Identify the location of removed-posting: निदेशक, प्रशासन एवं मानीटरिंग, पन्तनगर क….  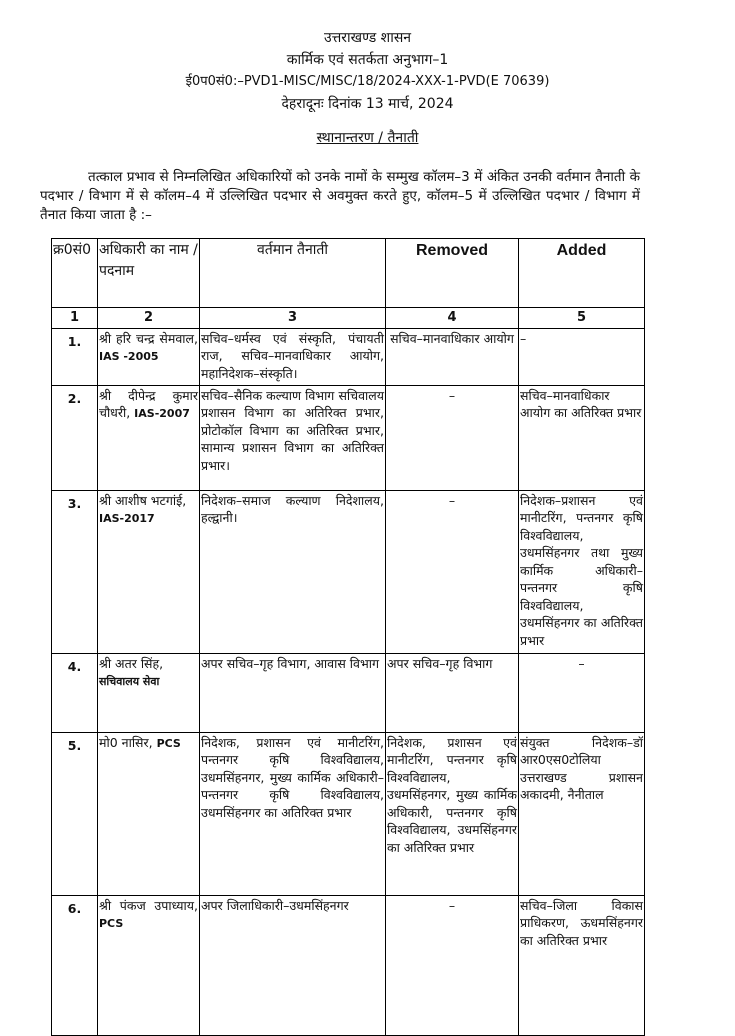
(452, 813).